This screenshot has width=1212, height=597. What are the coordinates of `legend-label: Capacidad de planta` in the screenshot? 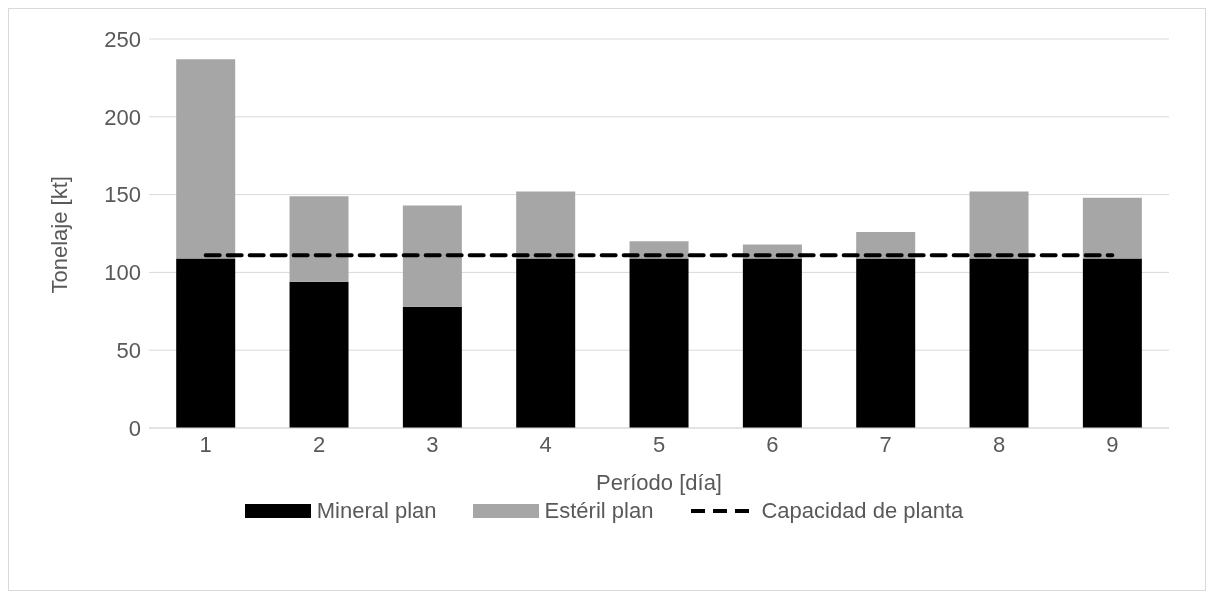 It's located at (862, 511).